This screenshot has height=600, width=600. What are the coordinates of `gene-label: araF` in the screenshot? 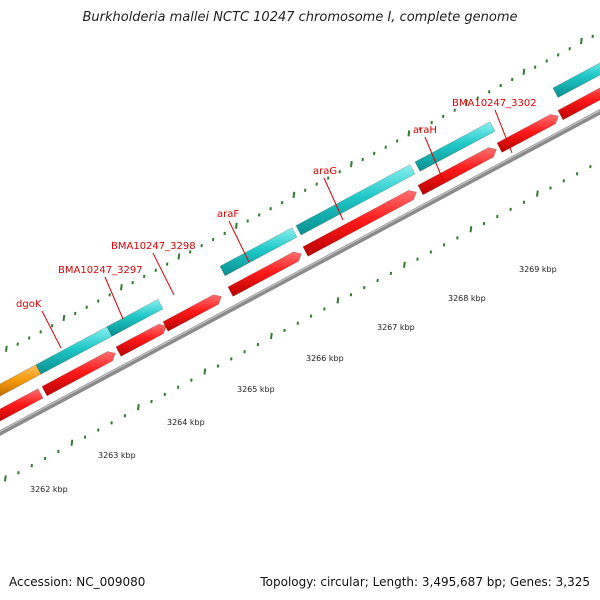 It's located at (228, 214).